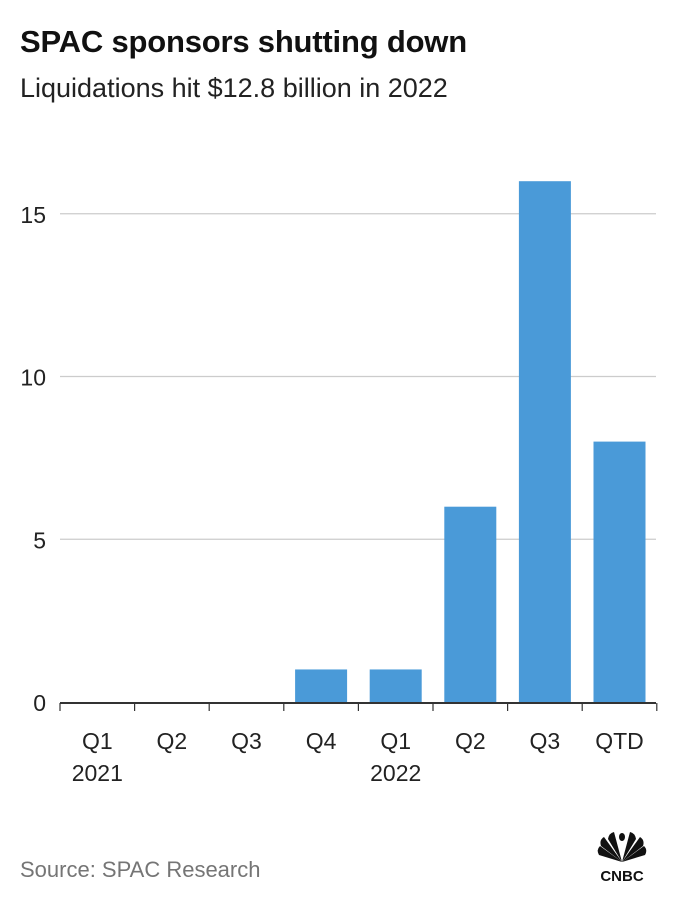 This screenshot has height=908, width=676. I want to click on source-note: Source: SPAC Research, so click(140, 869).